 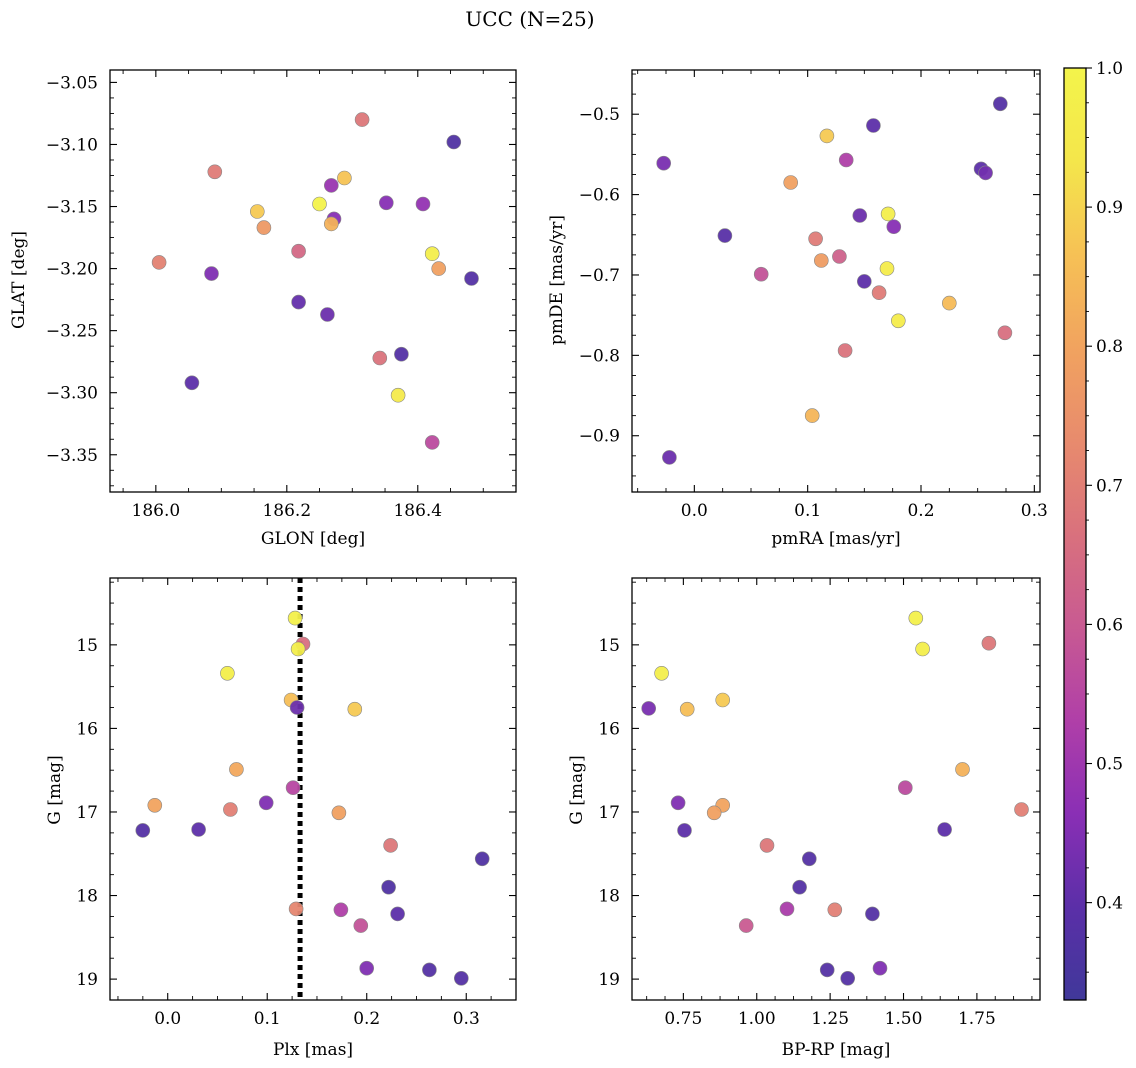 What do you see at coordinates (1109, 69) in the screenshot?
I see `colorbar-tick-label: 1.0` at bounding box center [1109, 69].